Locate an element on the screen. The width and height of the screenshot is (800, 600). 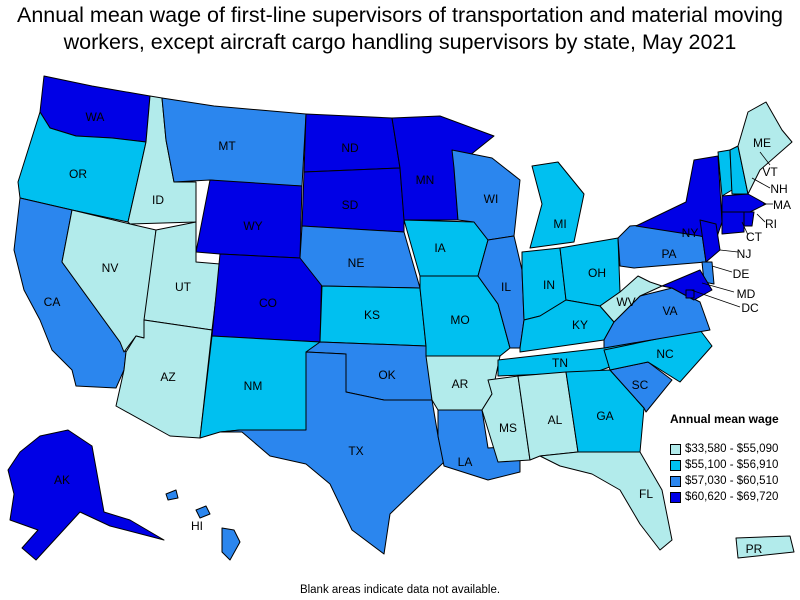
state-sd is located at coordinates (353, 200).